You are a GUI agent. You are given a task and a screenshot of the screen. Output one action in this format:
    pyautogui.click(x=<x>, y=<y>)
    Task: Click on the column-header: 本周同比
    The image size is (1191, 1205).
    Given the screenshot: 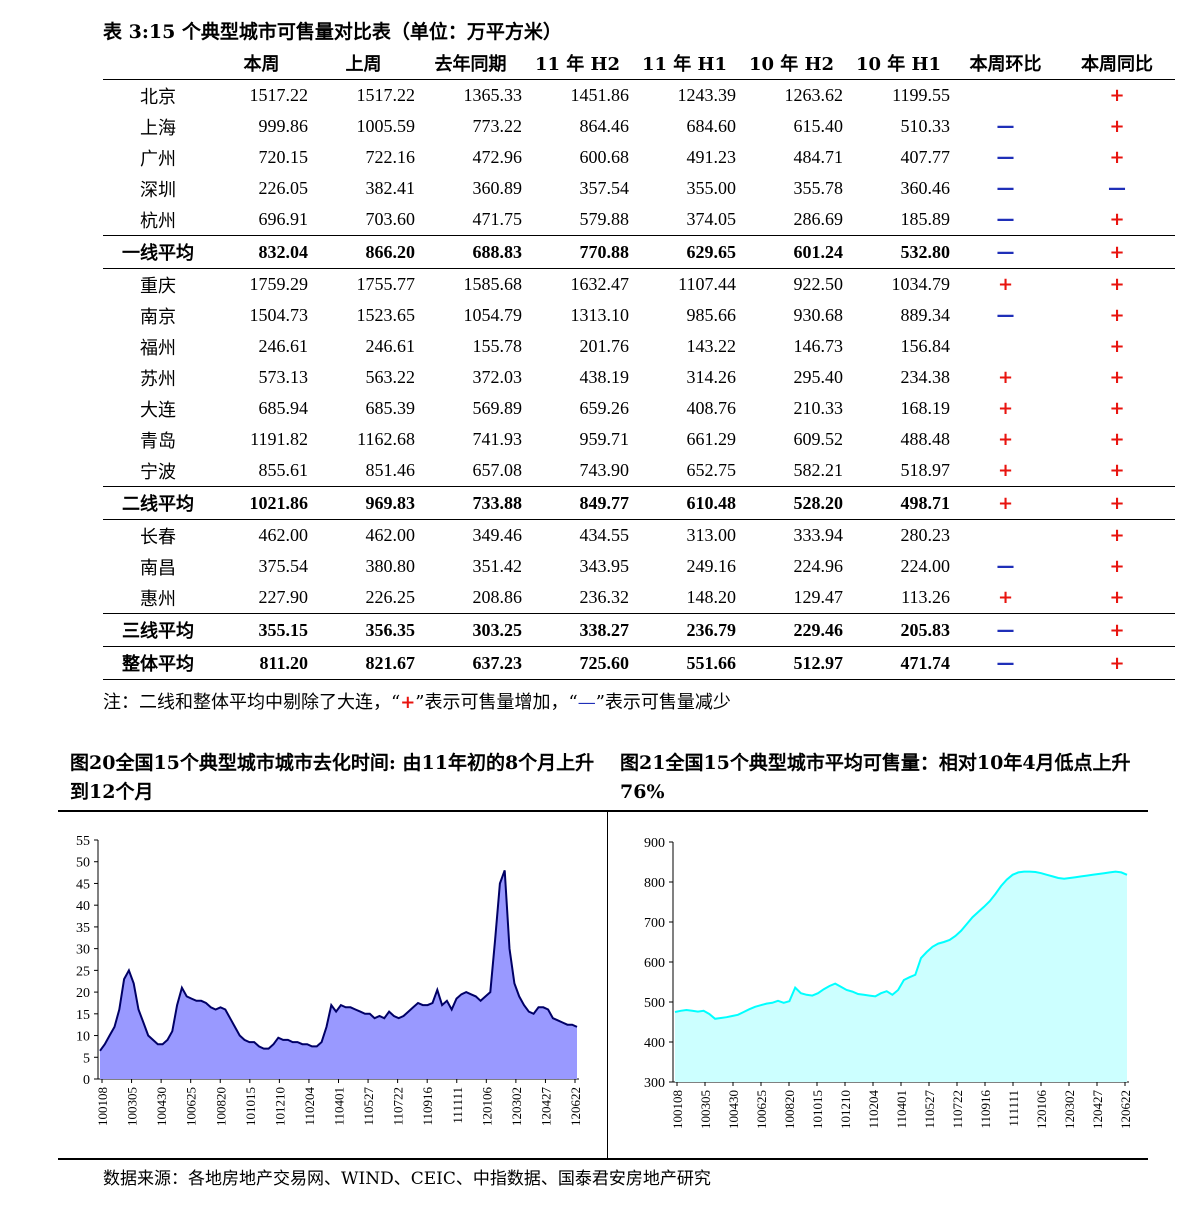 What is the action you would take?
    pyautogui.click(x=1117, y=63)
    